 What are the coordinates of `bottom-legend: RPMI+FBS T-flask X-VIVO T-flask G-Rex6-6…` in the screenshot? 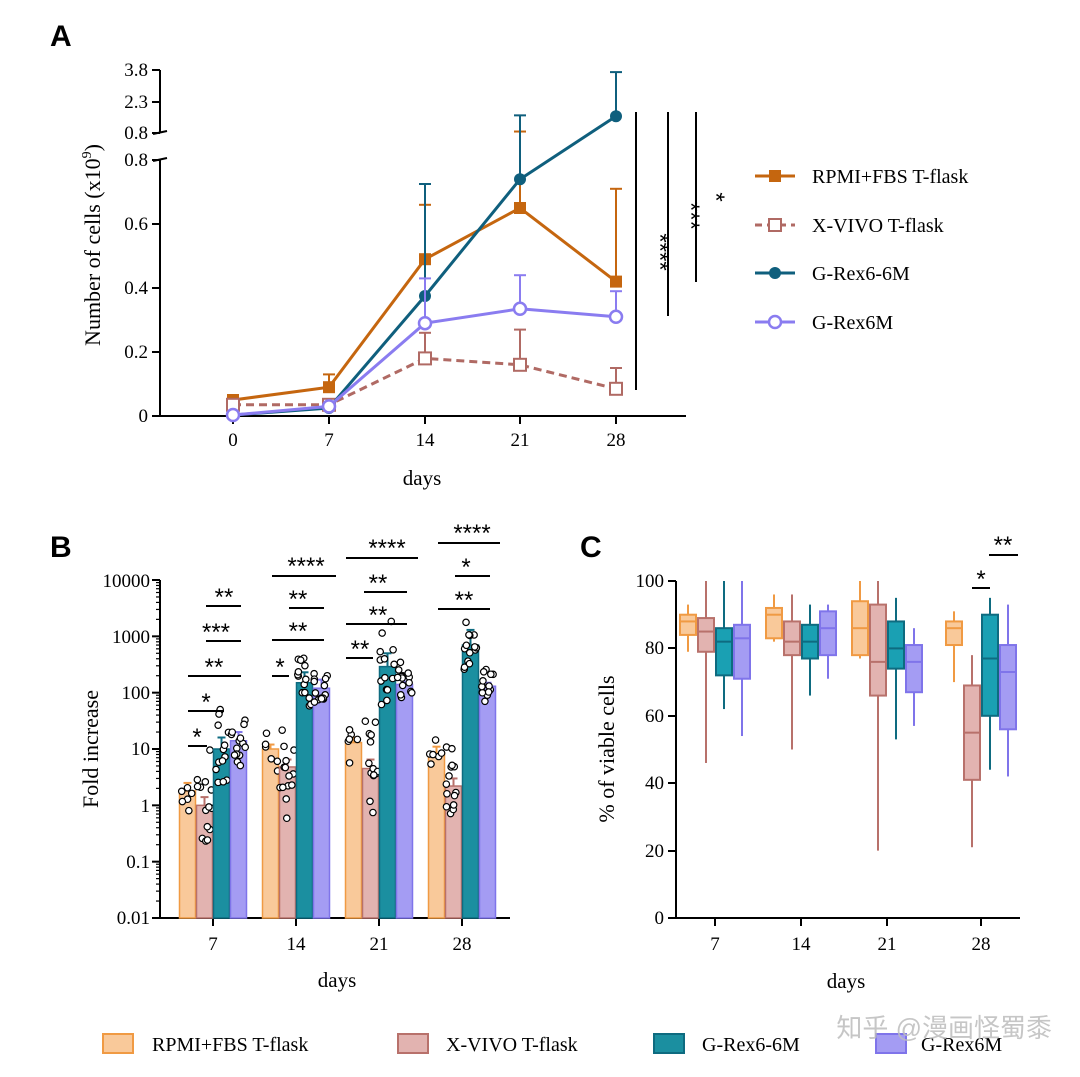 It's located at (552, 1044).